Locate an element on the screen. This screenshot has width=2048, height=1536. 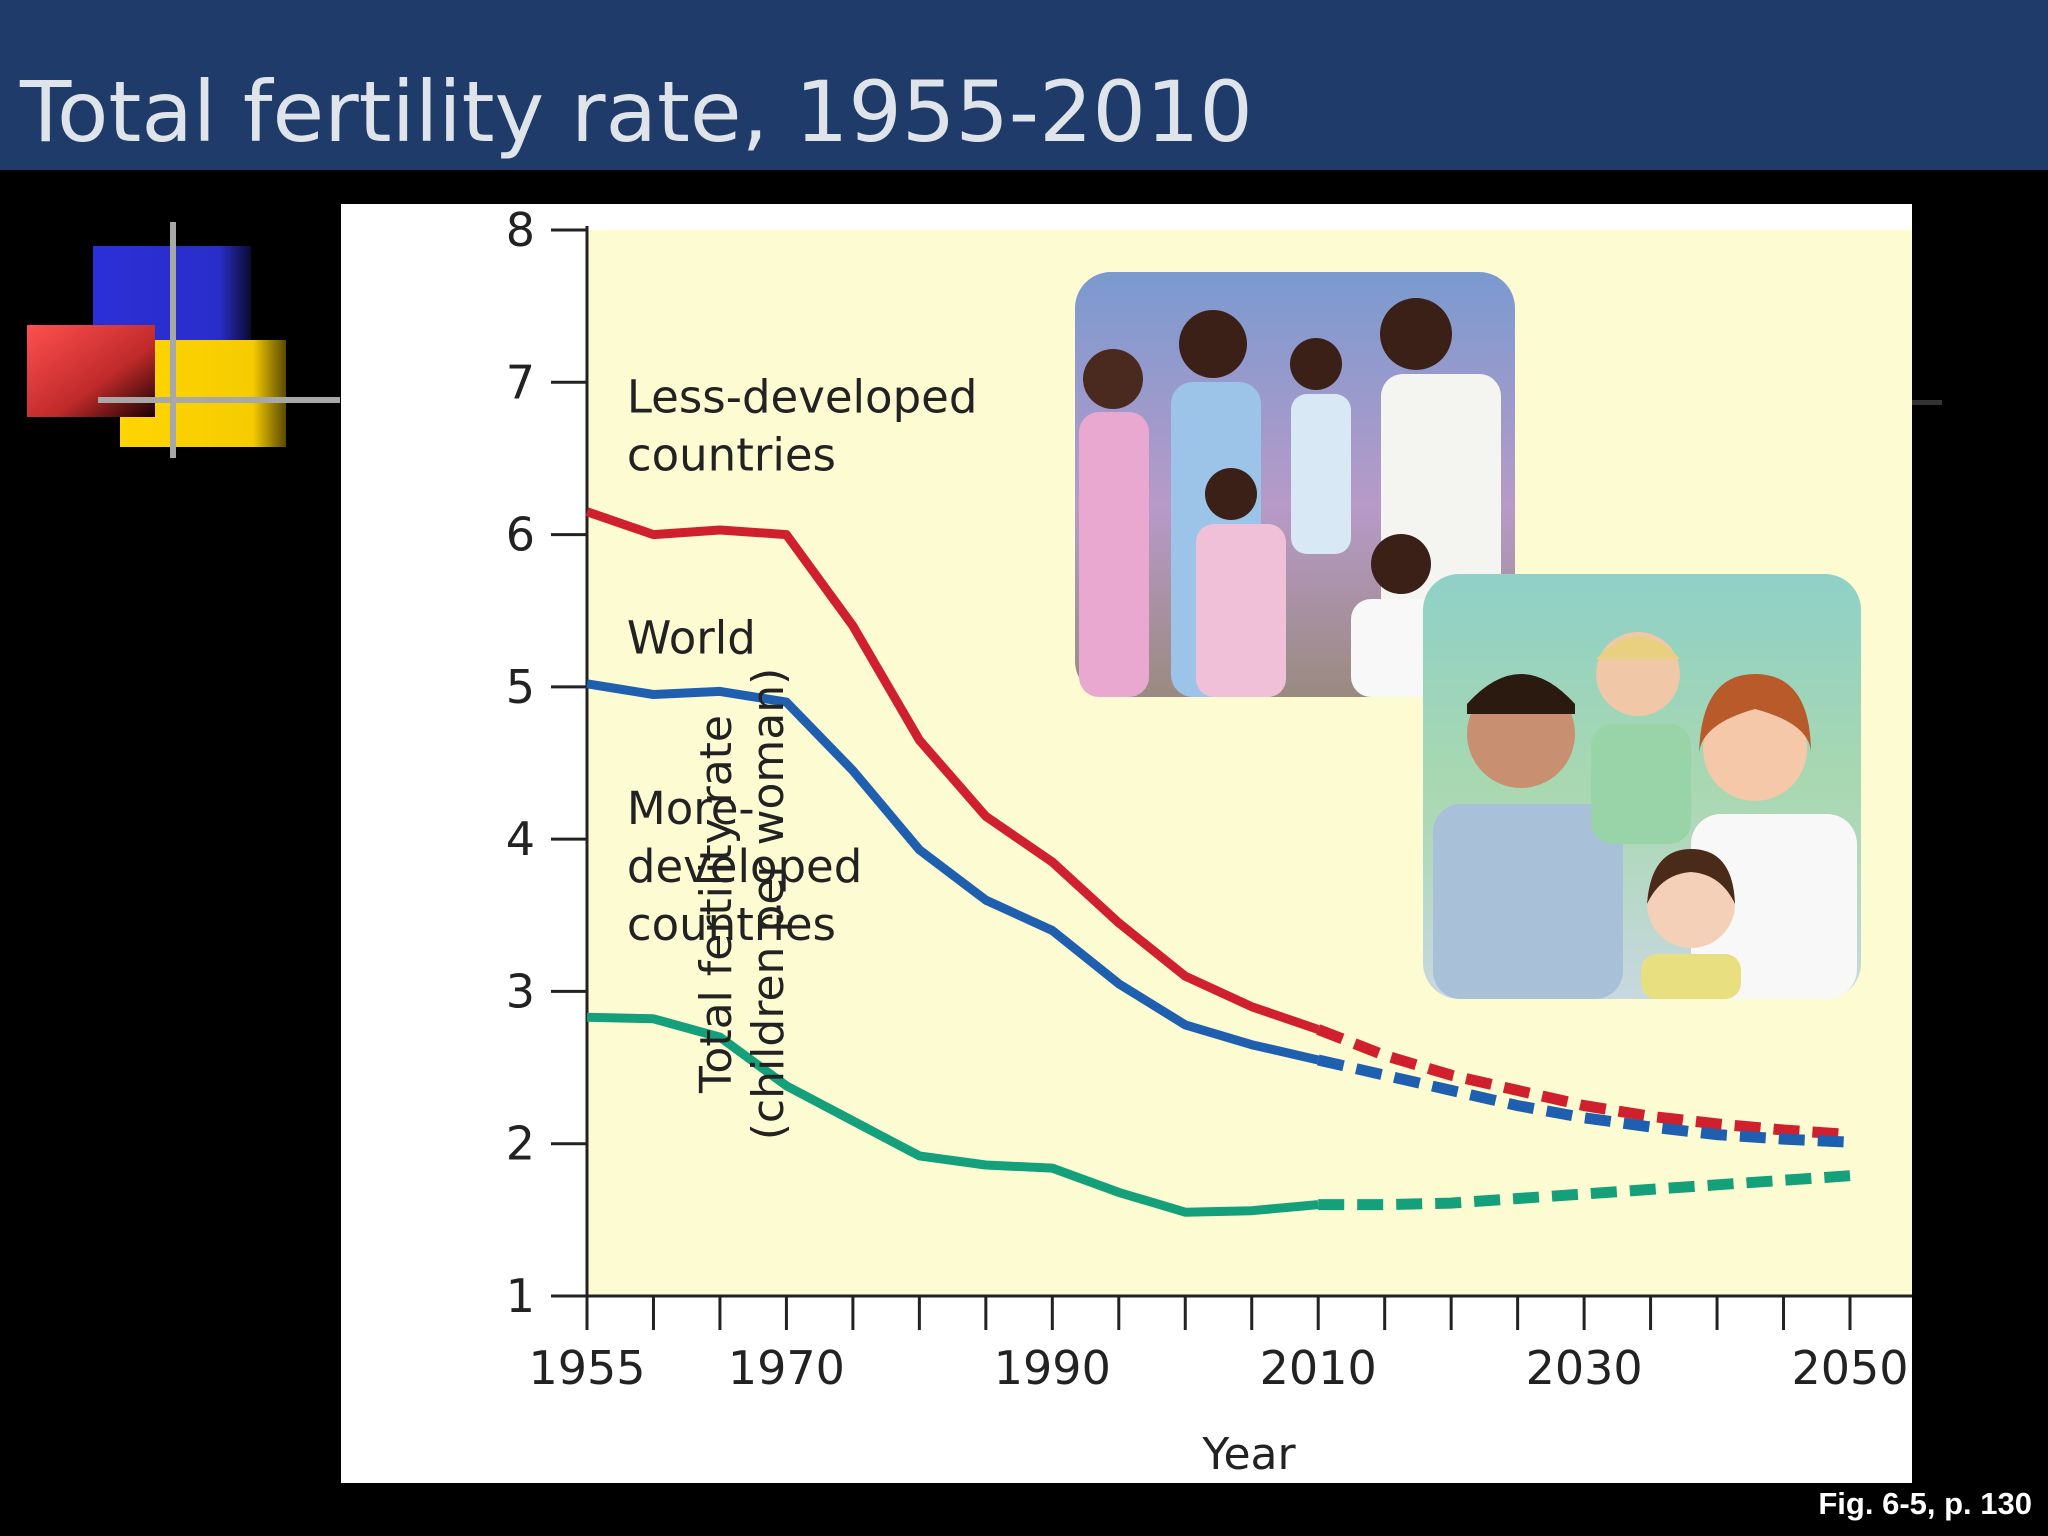
deco-red-square is located at coordinates (91, 371).